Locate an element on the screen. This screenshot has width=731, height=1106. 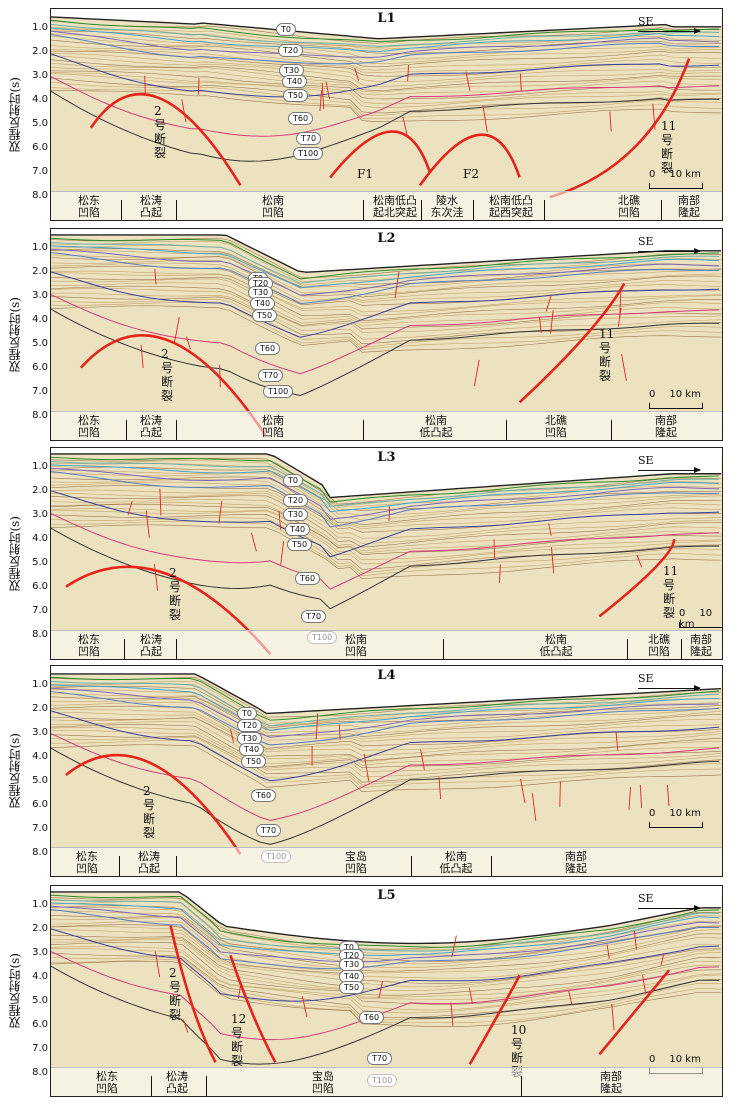
unit-label: 松南 凹陷 is located at coordinates (356, 645).